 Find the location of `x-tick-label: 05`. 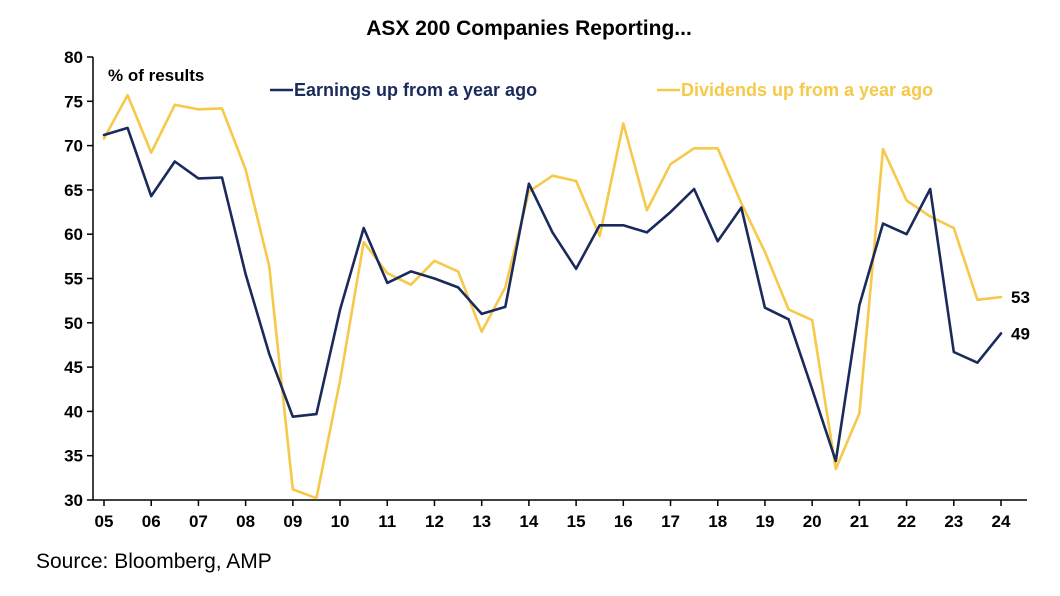

x-tick-label: 05 is located at coordinates (104, 521).